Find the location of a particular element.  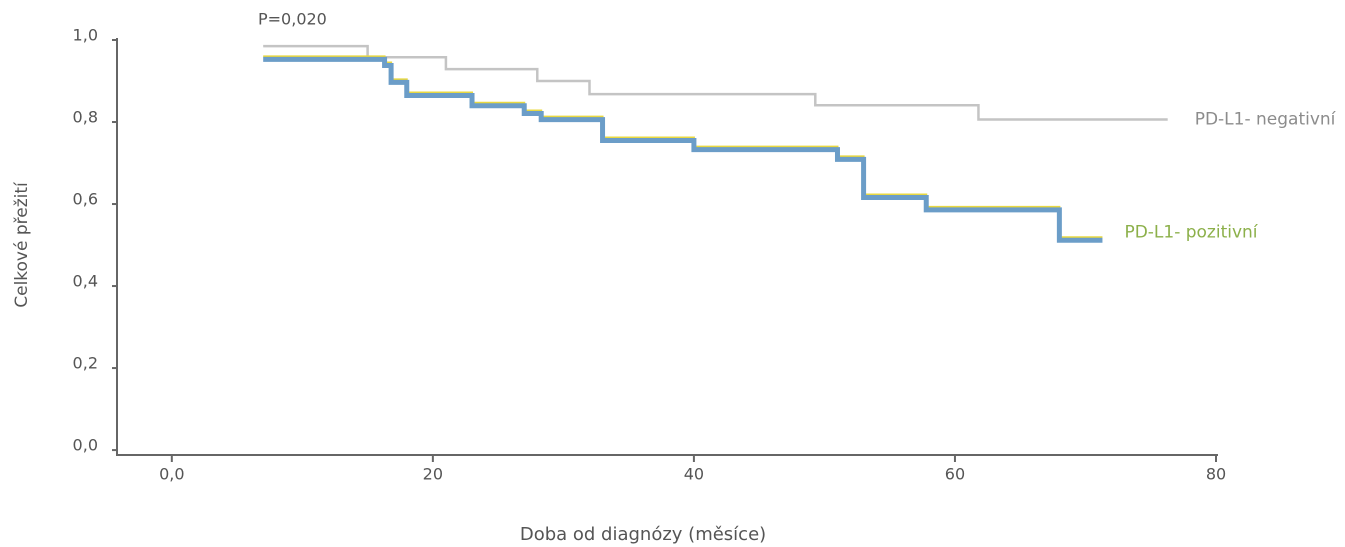

annotation: P=0,020 is located at coordinates (292, 19).